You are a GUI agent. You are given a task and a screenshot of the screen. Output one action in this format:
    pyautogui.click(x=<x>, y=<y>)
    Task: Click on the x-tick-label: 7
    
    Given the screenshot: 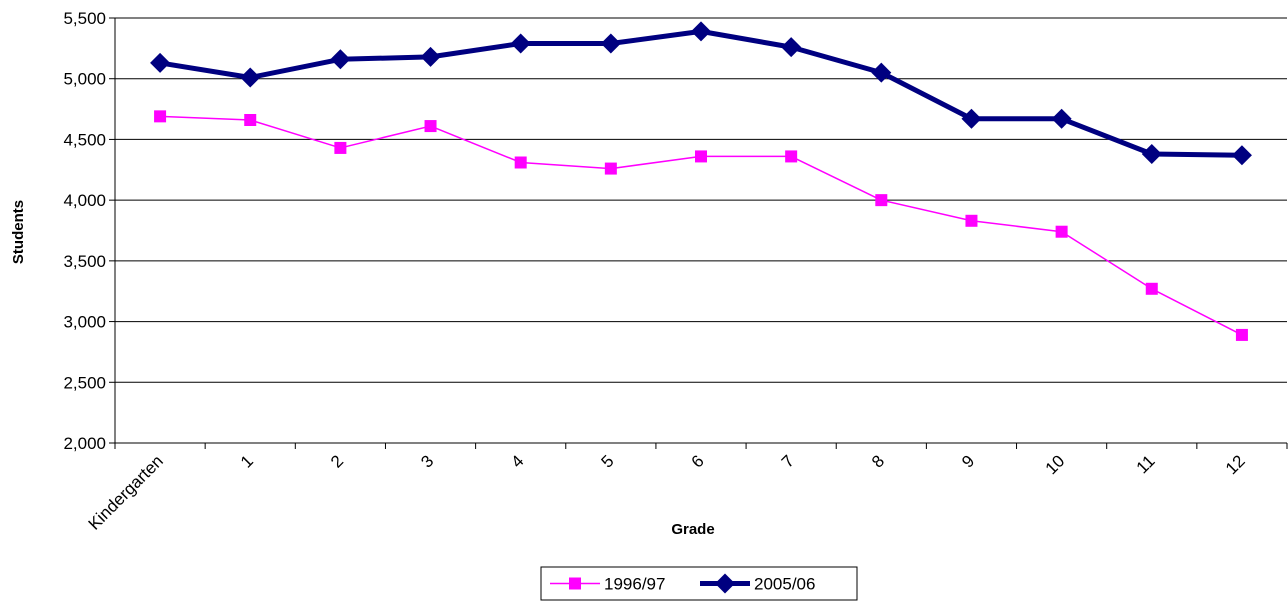 What is the action you would take?
    pyautogui.click(x=788, y=461)
    